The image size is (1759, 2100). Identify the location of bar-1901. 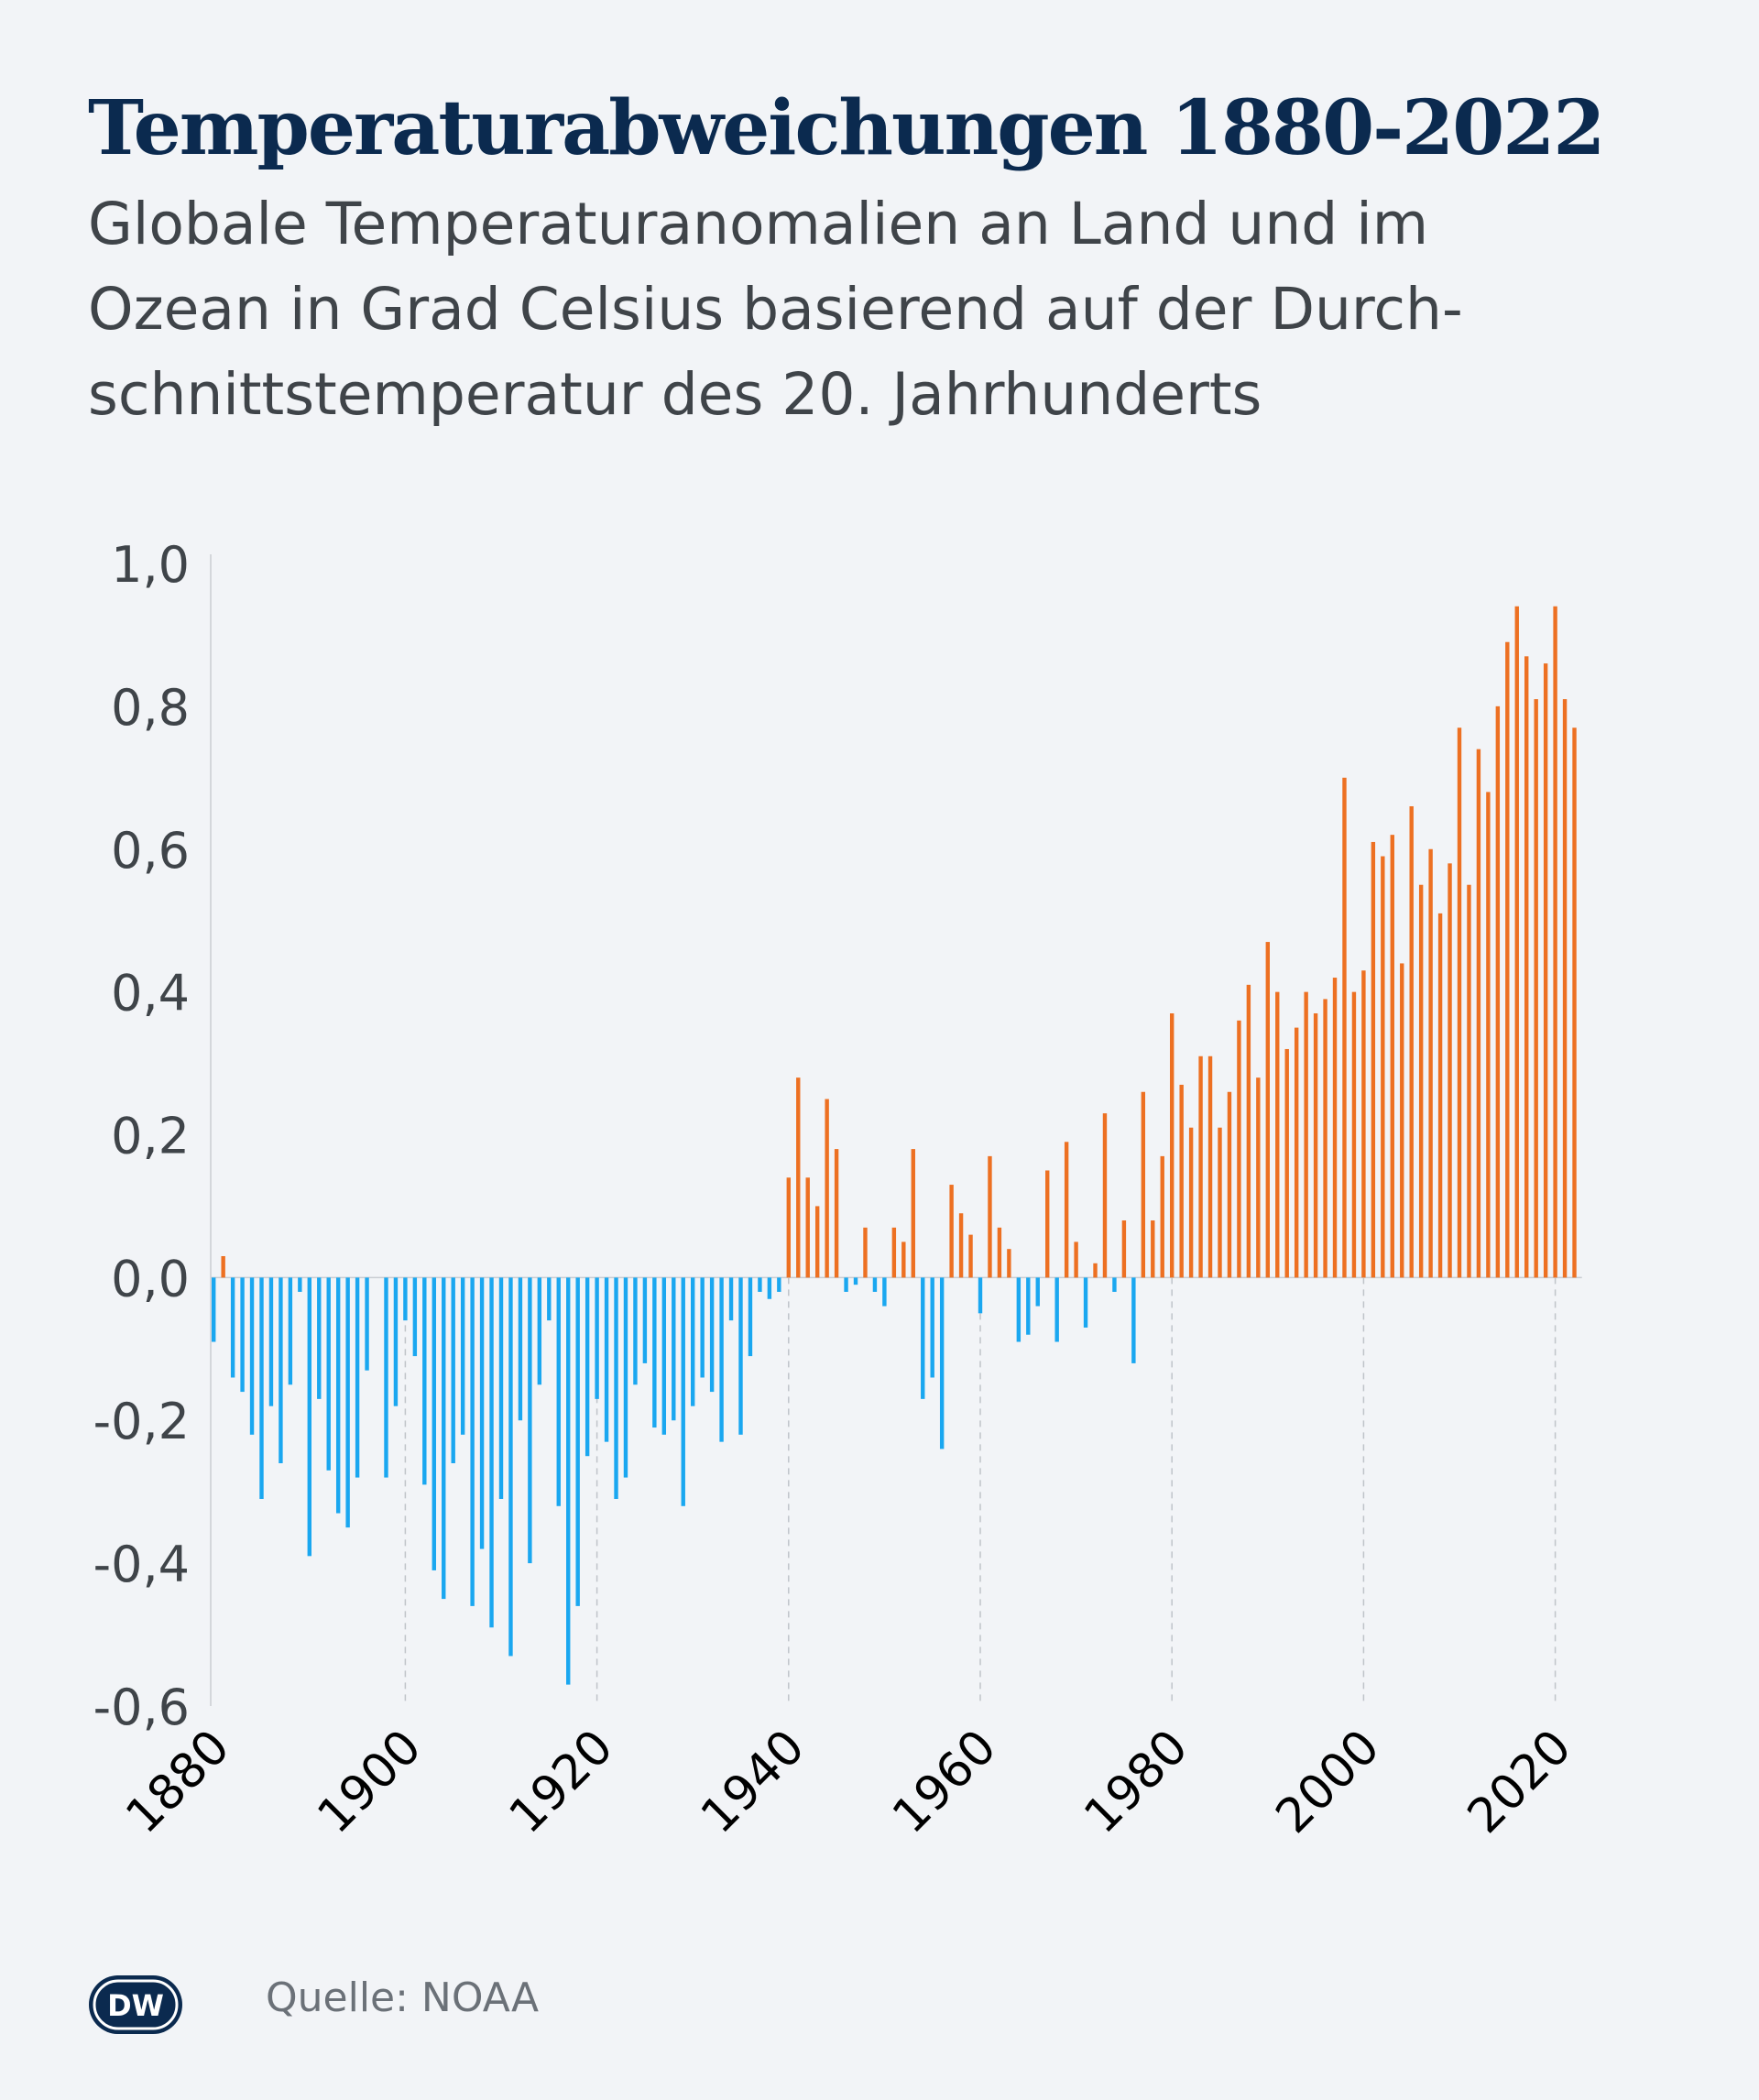
(415, 1317).